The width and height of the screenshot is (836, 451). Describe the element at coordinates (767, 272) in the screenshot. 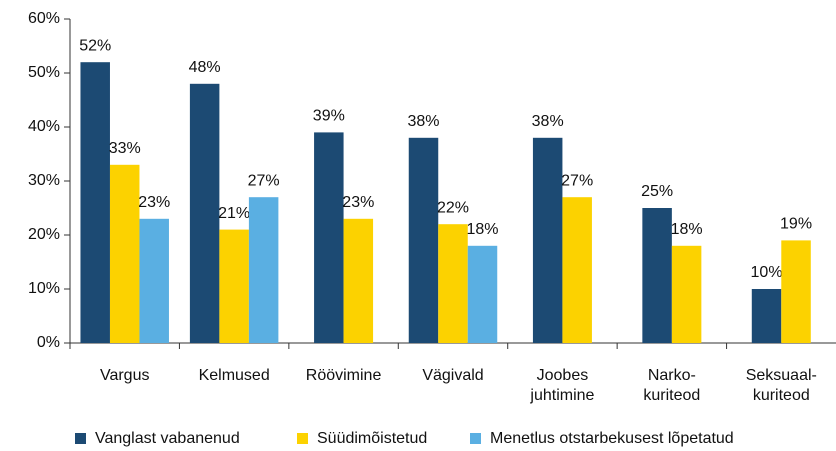

I see `data-label: 10%` at that location.